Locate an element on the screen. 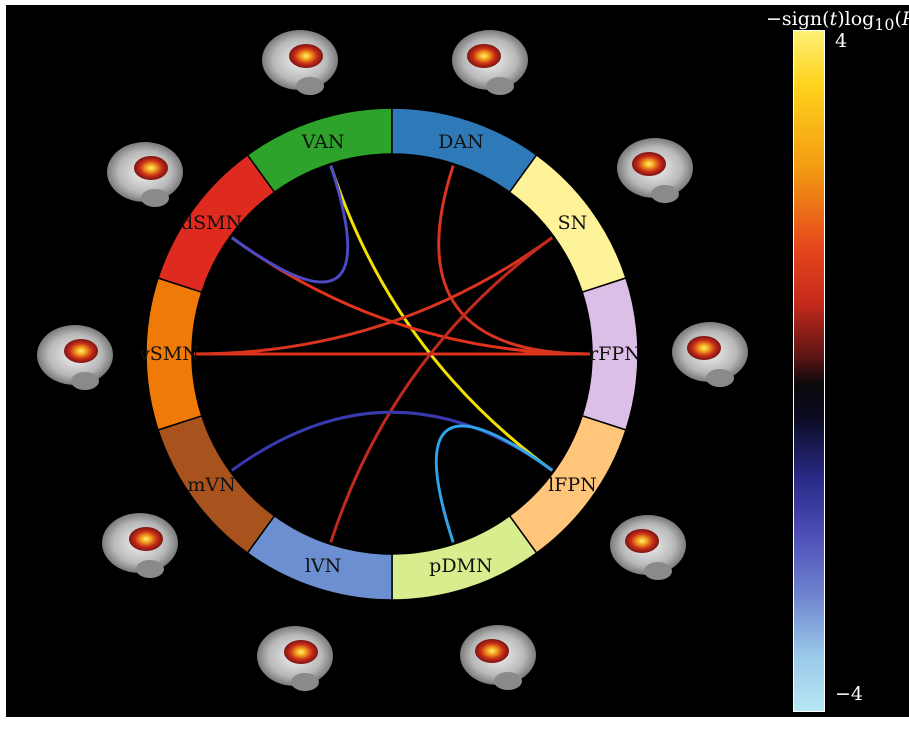  network-label-lvn: lVN is located at coordinates (323, 566).